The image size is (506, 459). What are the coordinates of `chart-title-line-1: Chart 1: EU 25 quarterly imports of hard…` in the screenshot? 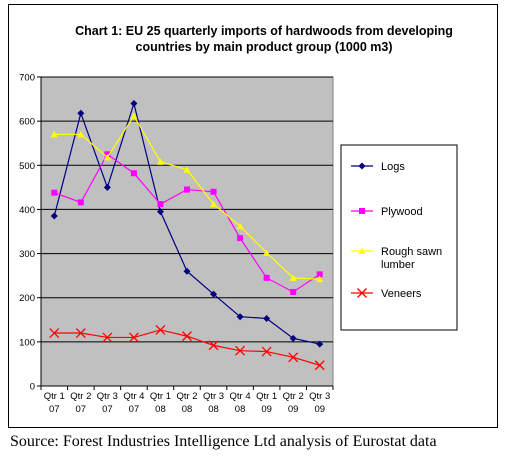 It's located at (264, 31).